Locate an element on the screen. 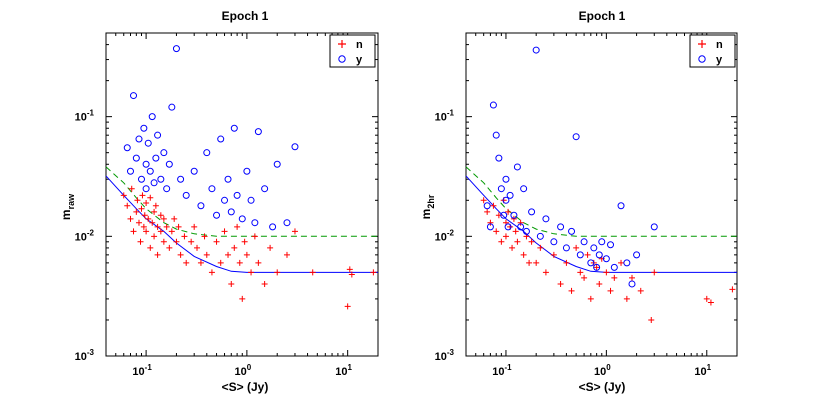 Image resolution: width=817 pixels, height=411 pixels. left-chart-title: Epoch 1 is located at coordinates (245, 16).